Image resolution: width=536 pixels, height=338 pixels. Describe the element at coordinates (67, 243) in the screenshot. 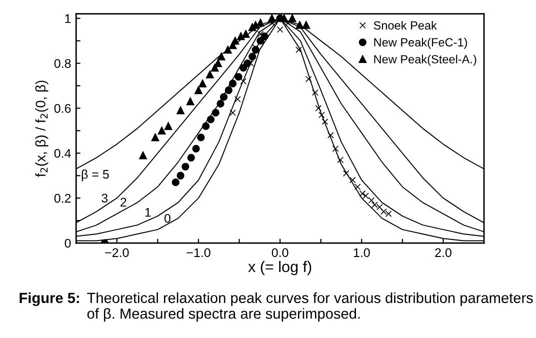

I see `y-tick-label: 0` at that location.